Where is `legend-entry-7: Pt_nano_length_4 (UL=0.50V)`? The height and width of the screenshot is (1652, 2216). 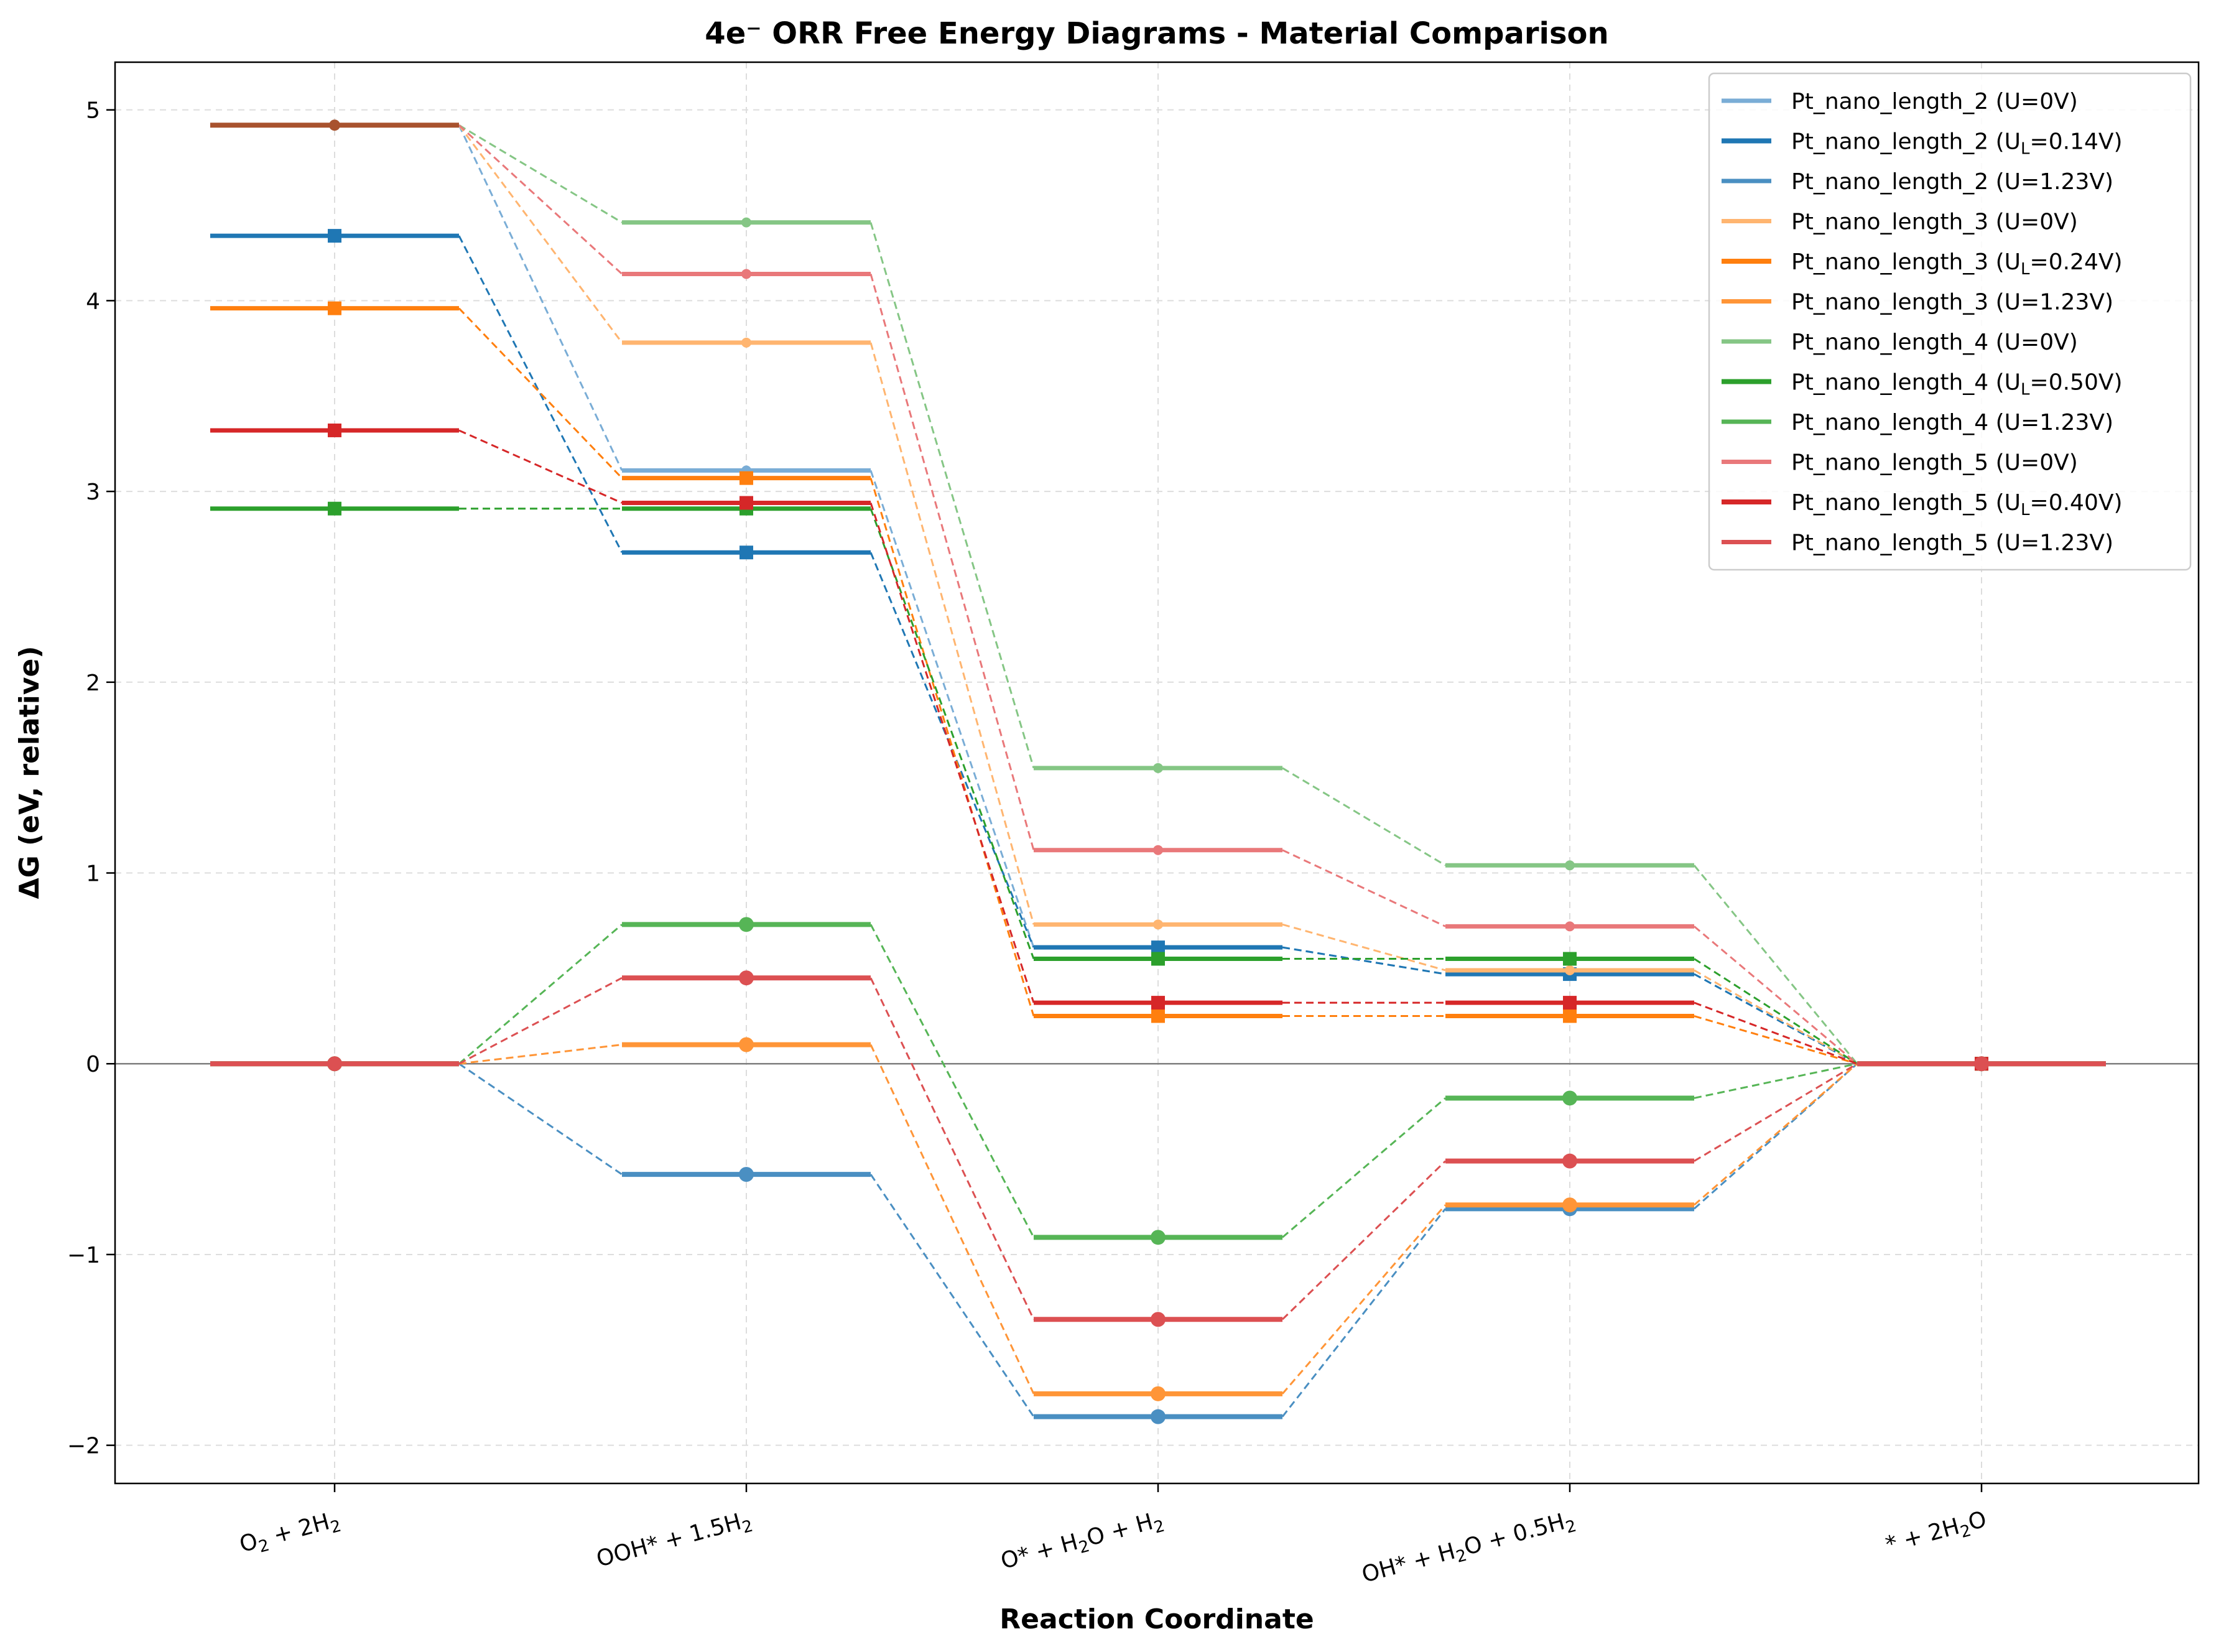 legend-entry-7: Pt_nano_length_4 (UL=0.50V) is located at coordinates (1957, 384).